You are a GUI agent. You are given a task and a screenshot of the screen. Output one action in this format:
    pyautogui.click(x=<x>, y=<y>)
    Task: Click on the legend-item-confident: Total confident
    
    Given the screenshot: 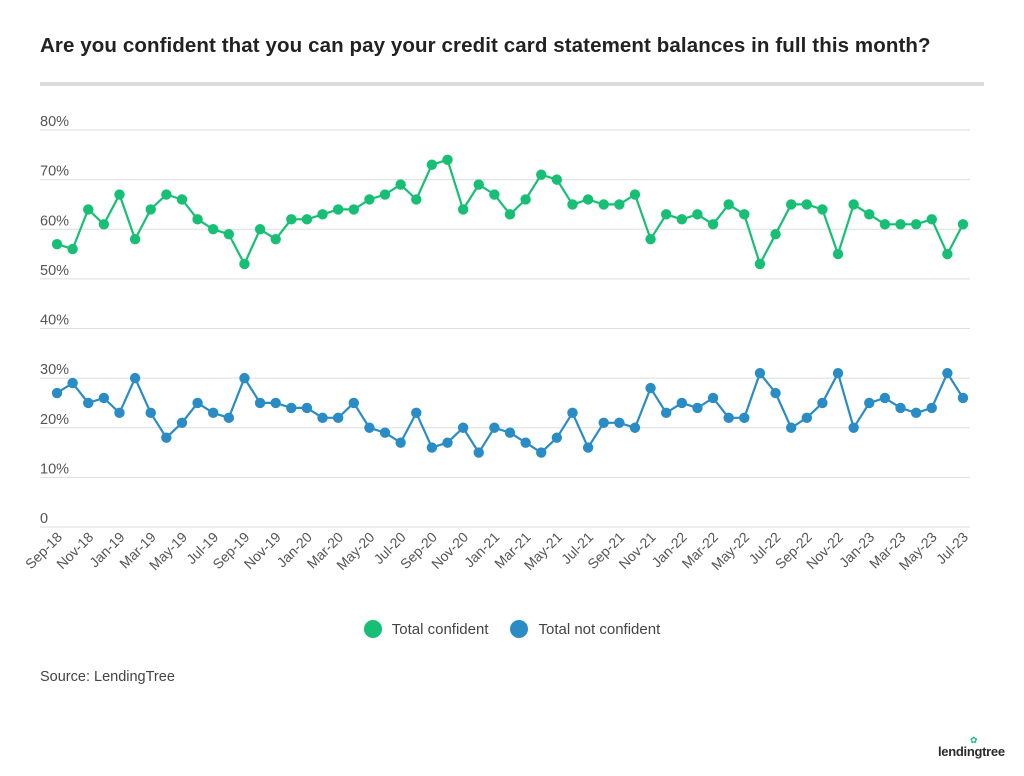 What is the action you would take?
    pyautogui.click(x=425, y=629)
    